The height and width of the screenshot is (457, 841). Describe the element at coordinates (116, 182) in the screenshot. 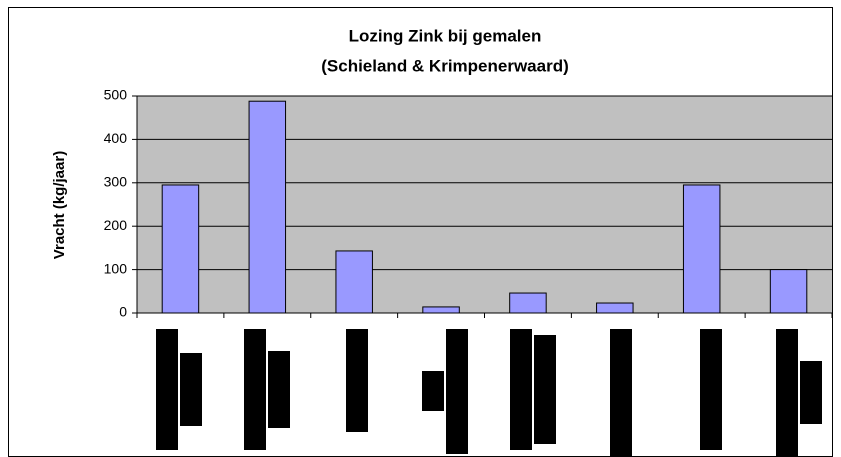

I see `y-tick-label: 300` at that location.